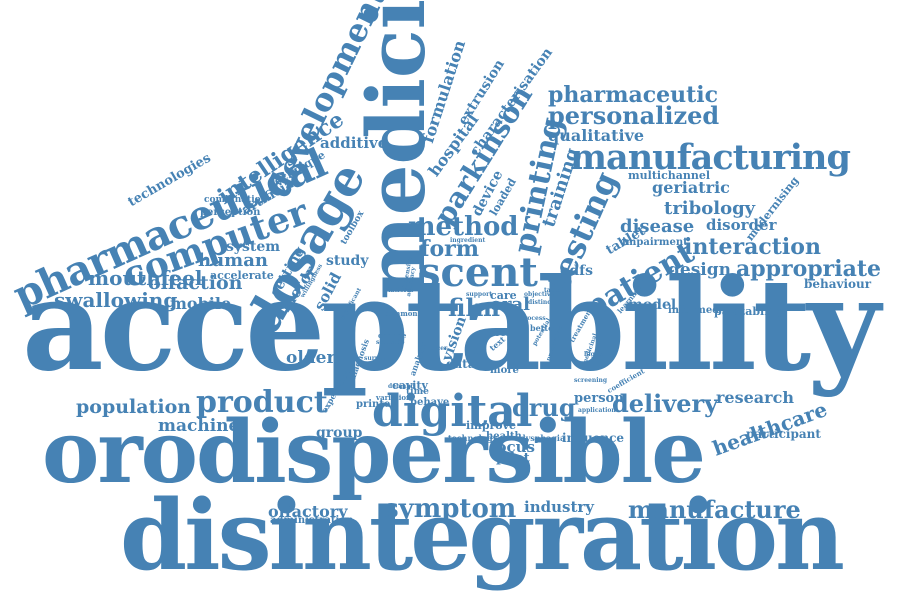 The image size is (900, 601). I want to click on word-process: process, so click(533, 318).